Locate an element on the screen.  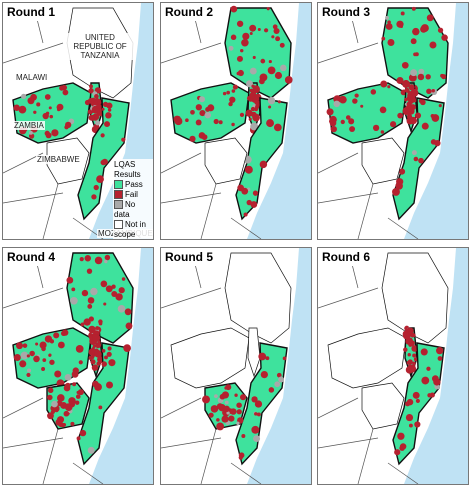
panel-title: Round 4 is located at coordinates (31, 257).